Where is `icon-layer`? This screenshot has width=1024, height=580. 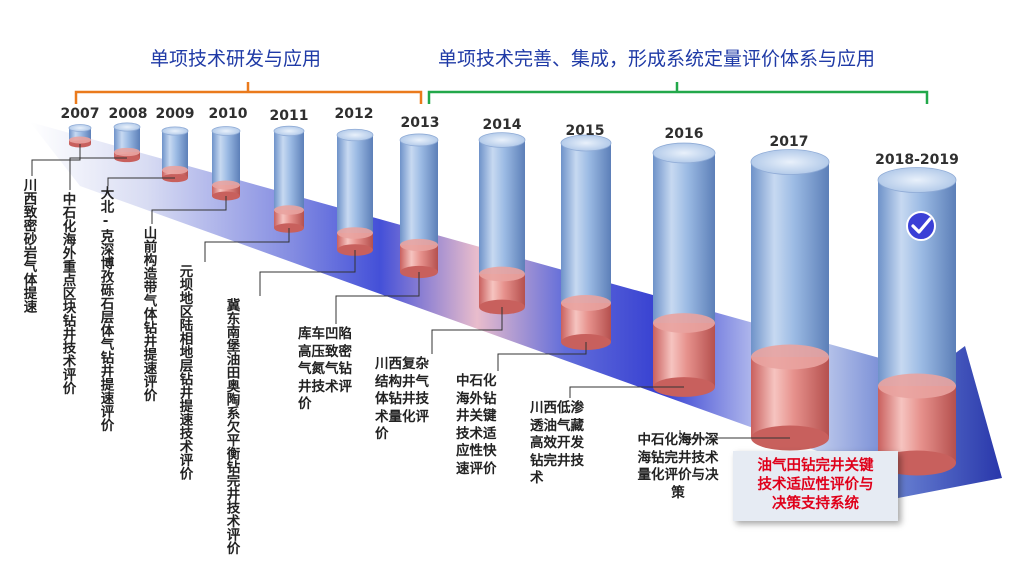 icon-layer is located at coordinates (921, 226).